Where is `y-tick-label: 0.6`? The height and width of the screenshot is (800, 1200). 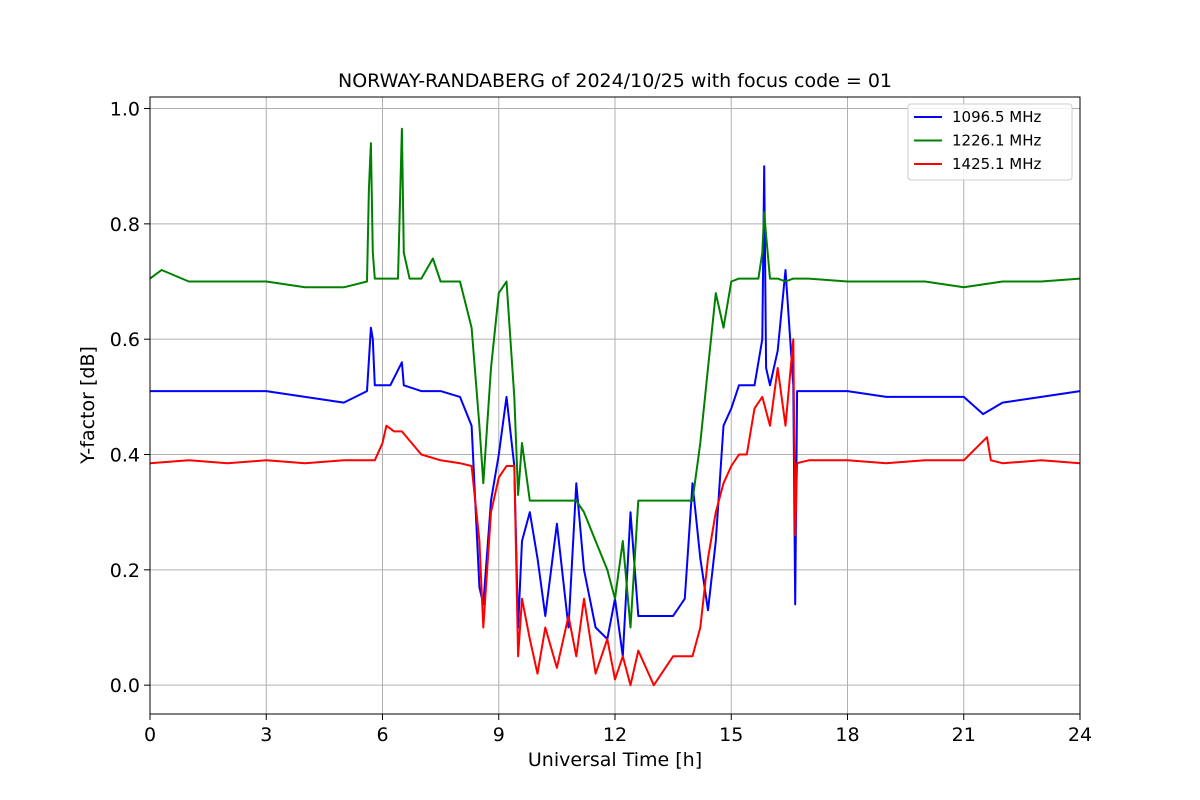 y-tick-label: 0.6 is located at coordinates (125, 340).